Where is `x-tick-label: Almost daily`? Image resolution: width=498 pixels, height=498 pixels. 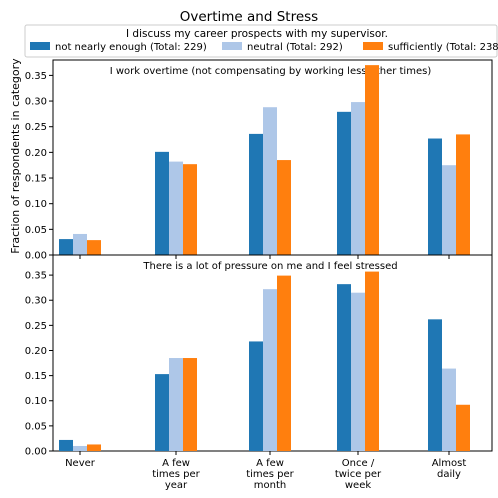 x-tick-label: Almost daily is located at coordinates (449, 469).